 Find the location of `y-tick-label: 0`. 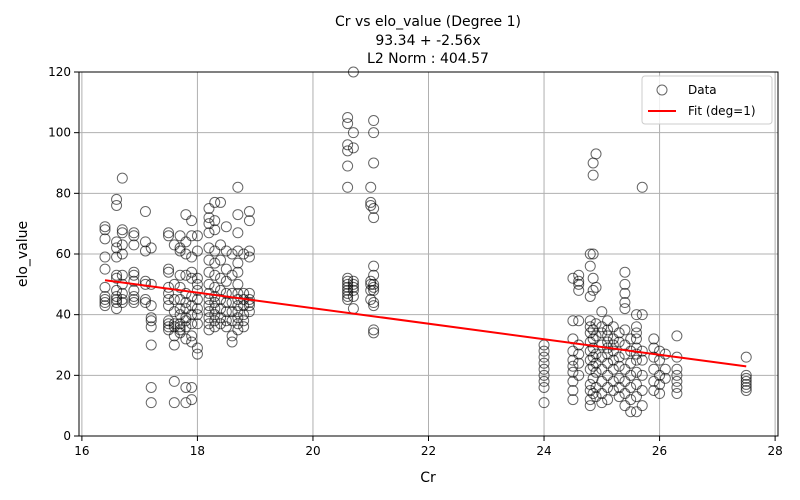

y-tick-label: 0 is located at coordinates (67, 436).